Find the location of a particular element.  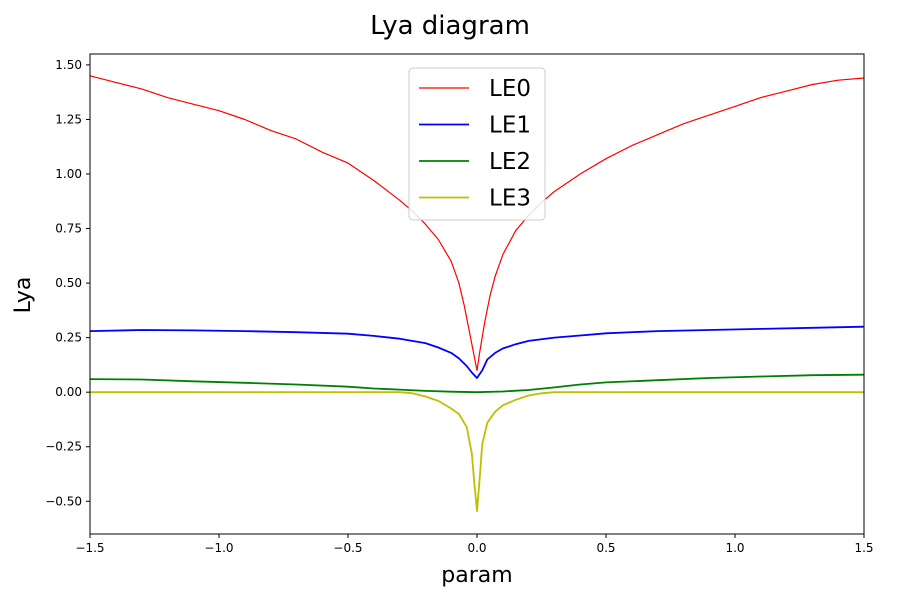

y-tick-label: 1.00 is located at coordinates (68, 174).